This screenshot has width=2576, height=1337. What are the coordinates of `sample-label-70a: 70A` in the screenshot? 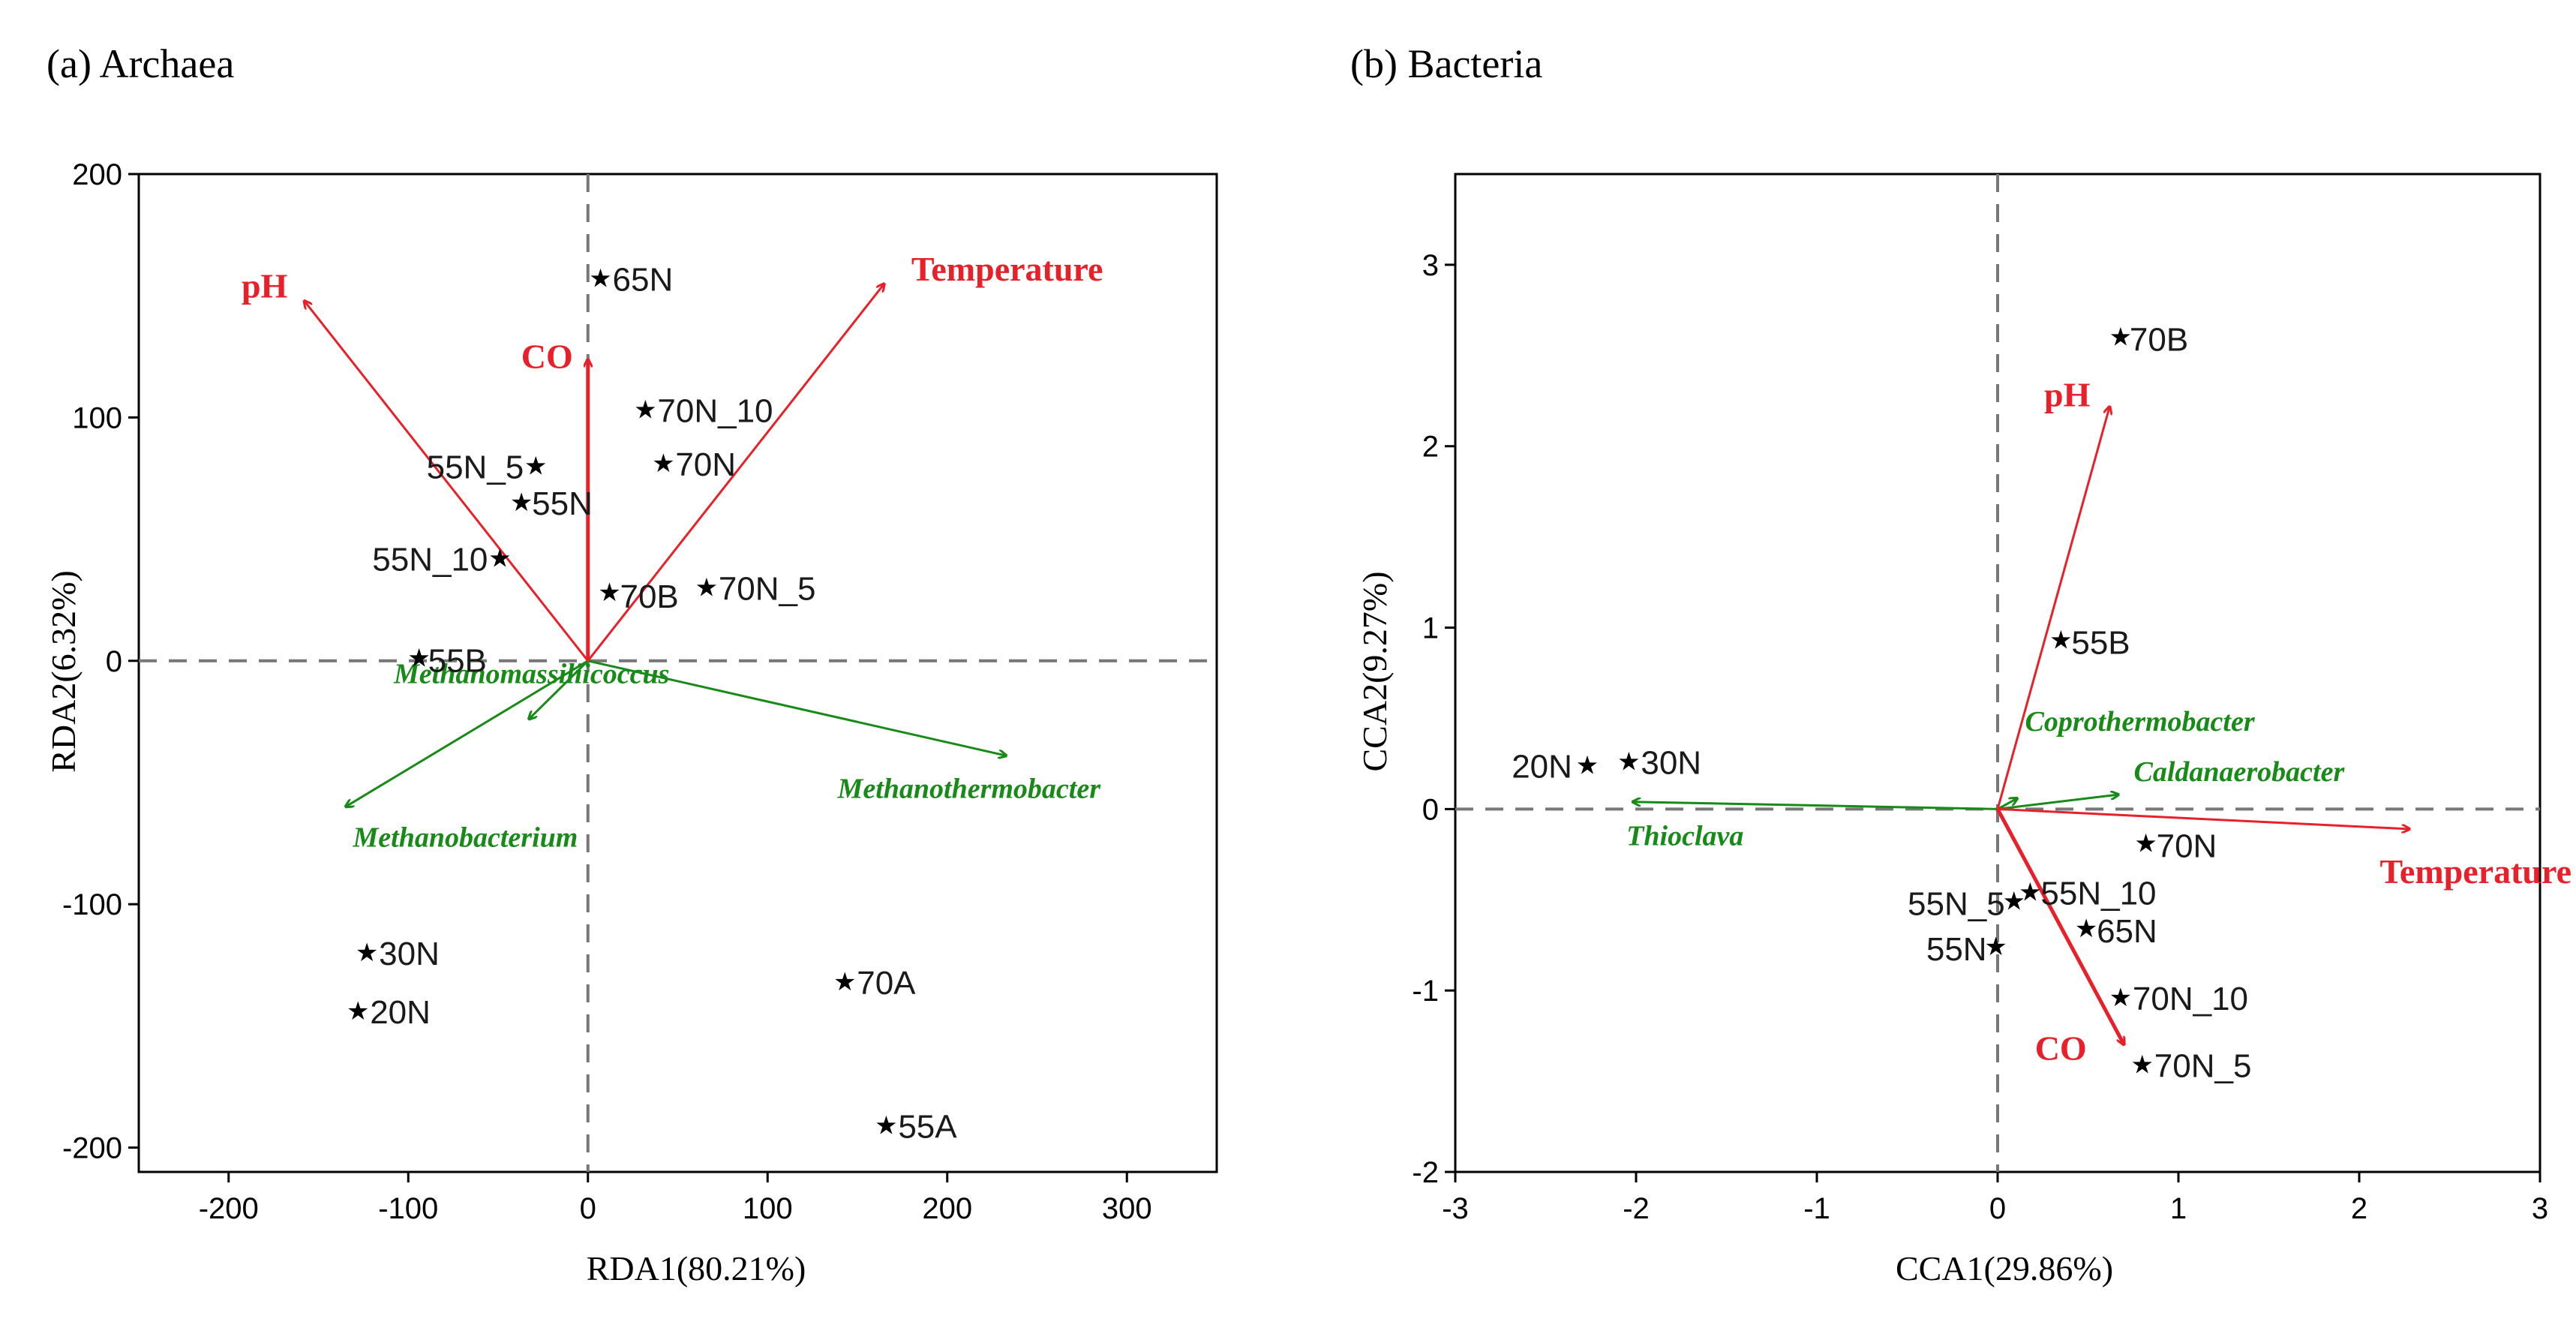 It's located at (886, 983).